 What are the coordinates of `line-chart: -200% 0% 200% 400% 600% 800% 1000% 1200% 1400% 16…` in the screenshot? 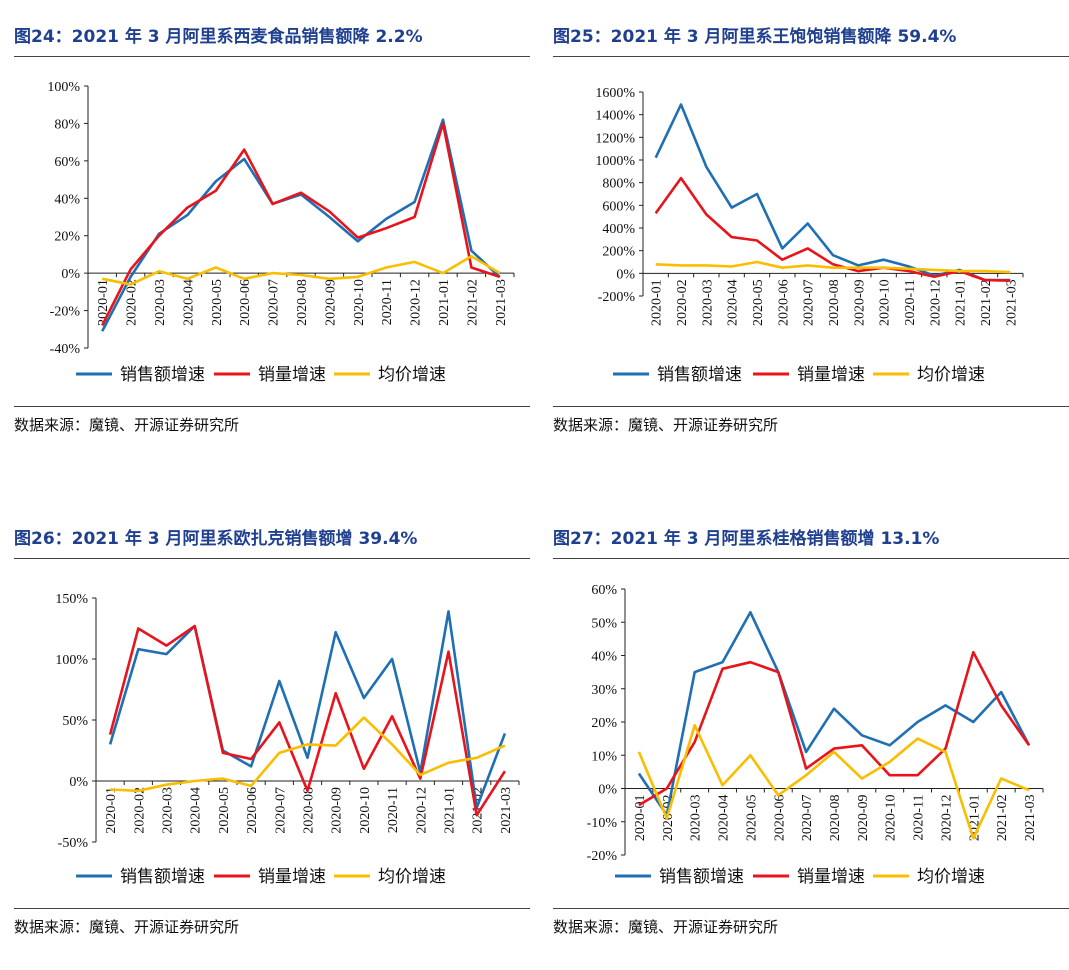 It's located at (809, 235).